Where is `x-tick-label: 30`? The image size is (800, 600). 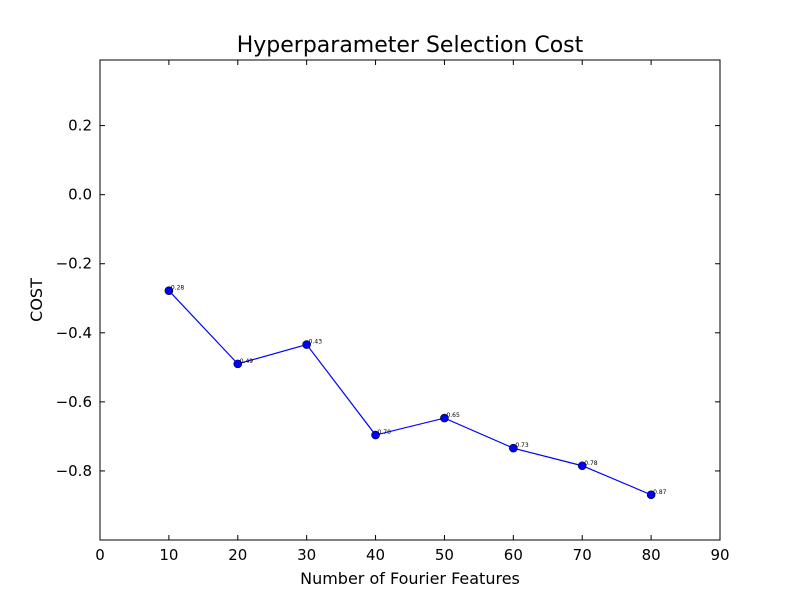
x-tick-label: 30 is located at coordinates (306, 555).